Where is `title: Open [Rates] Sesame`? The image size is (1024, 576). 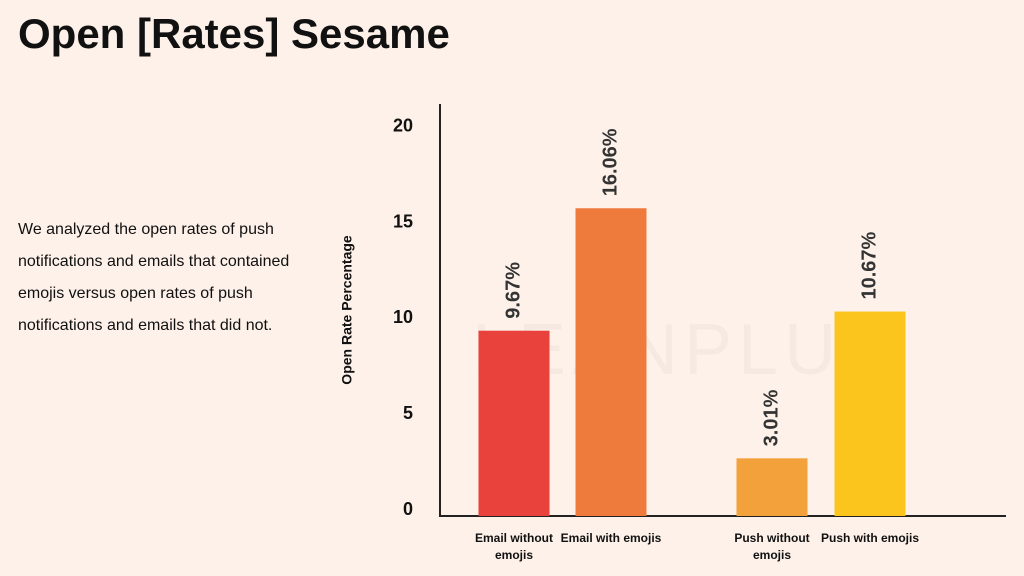
title: Open [Rates] Sesame is located at coordinates (234, 33).